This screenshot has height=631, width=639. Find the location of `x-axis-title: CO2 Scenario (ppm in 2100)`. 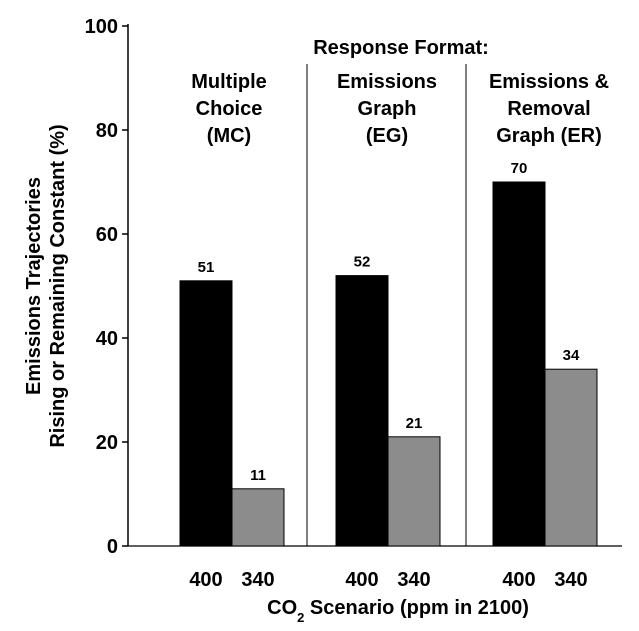

x-axis-title: CO2 Scenario (ppm in 2100) is located at coordinates (398, 611).